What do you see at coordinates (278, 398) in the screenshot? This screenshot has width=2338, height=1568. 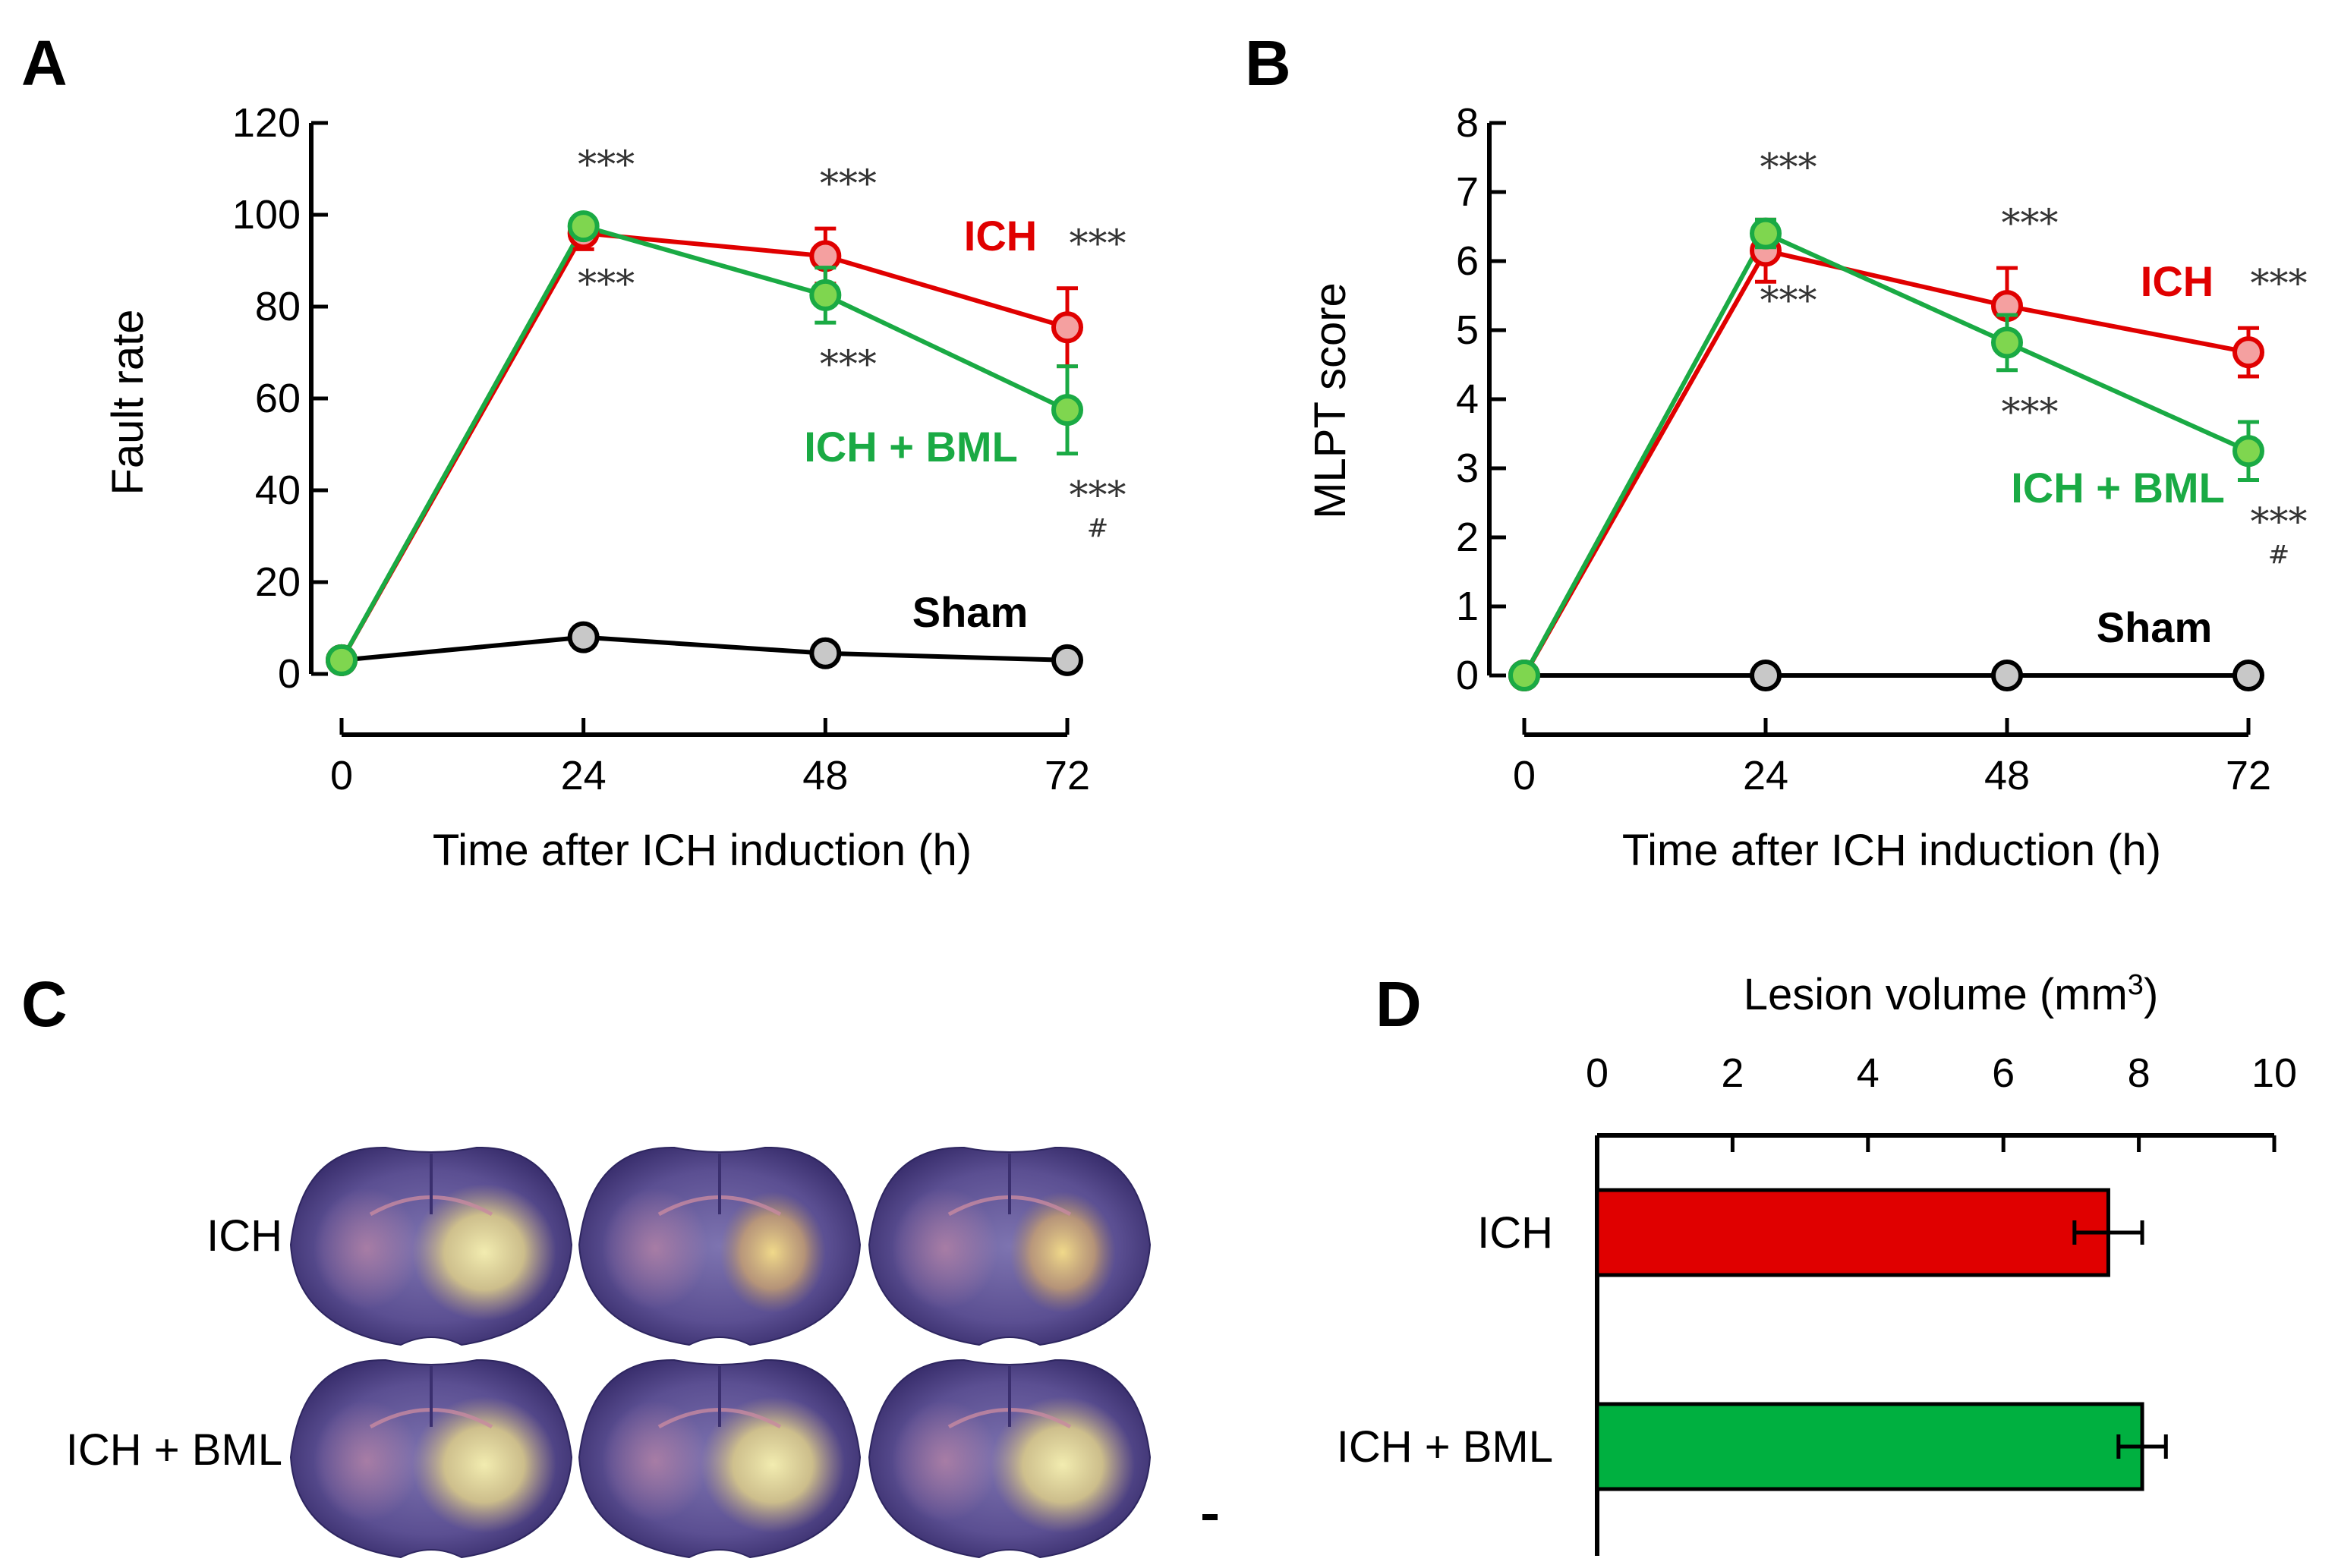 I see `y-tick-label: 60` at bounding box center [278, 398].